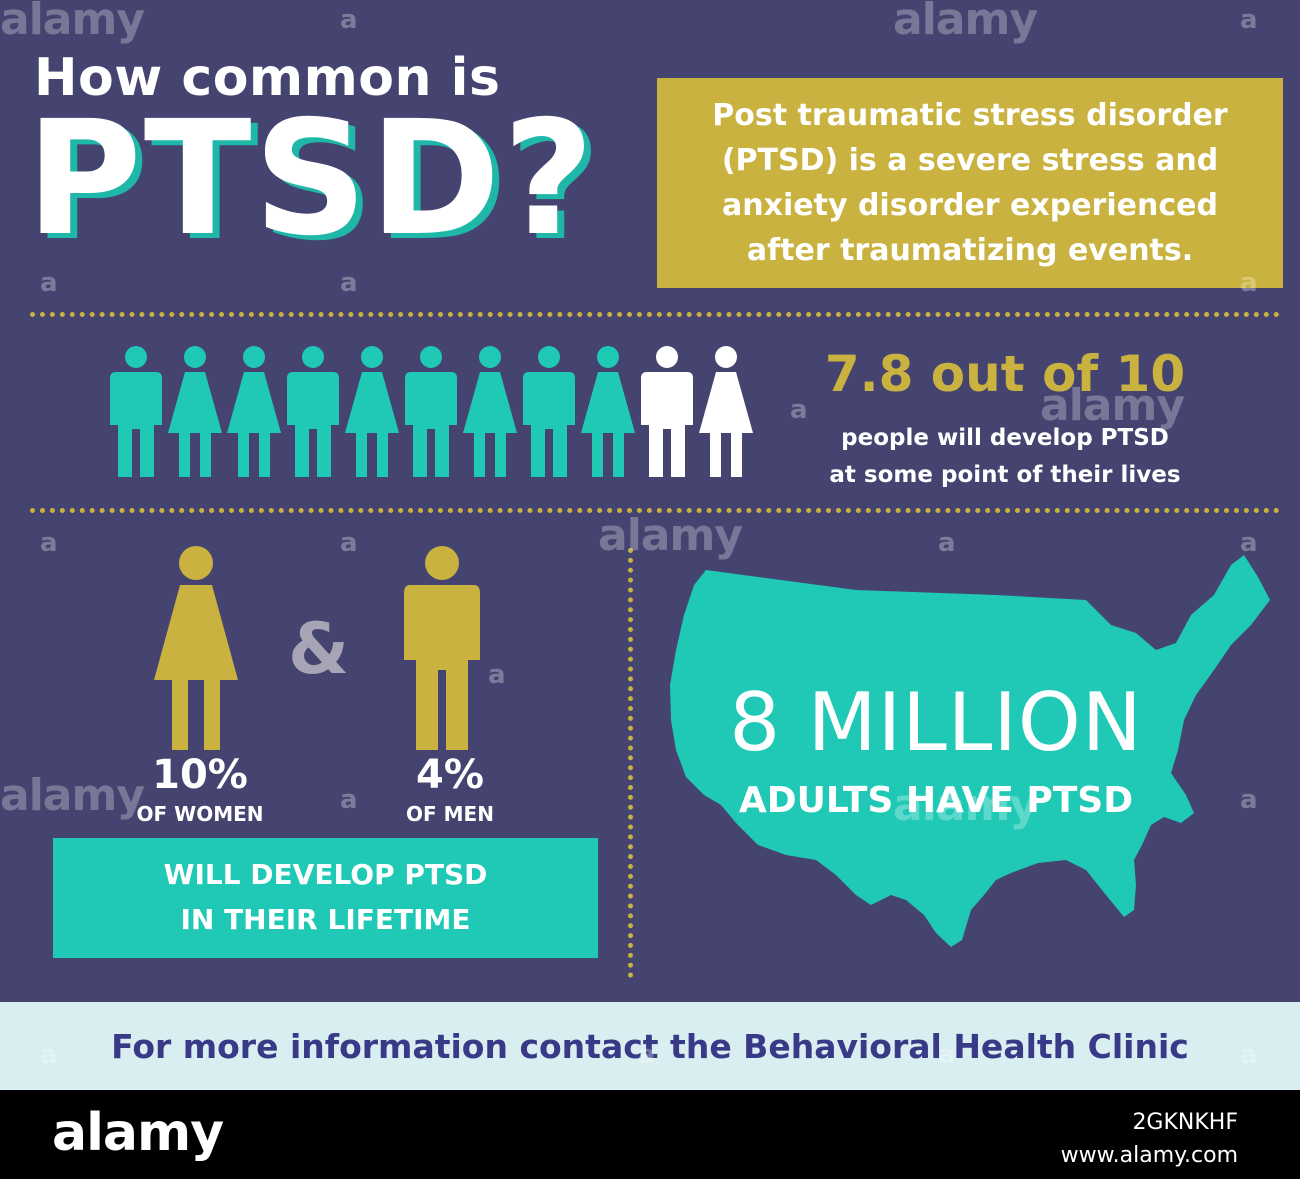 This screenshot has height=1179, width=1300. Describe the element at coordinates (1185, 1122) in the screenshot. I see `stock-image-id: 2GKNKHF` at that location.